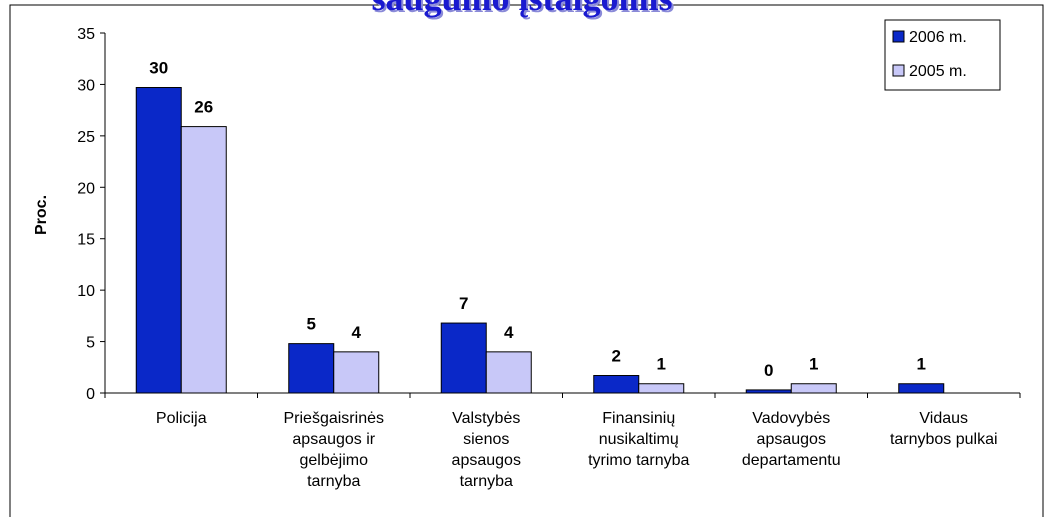 Image resolution: width=1053 pixels, height=517 pixels. What do you see at coordinates (311, 324) in the screenshot?
I see `data-label: 5` at bounding box center [311, 324].